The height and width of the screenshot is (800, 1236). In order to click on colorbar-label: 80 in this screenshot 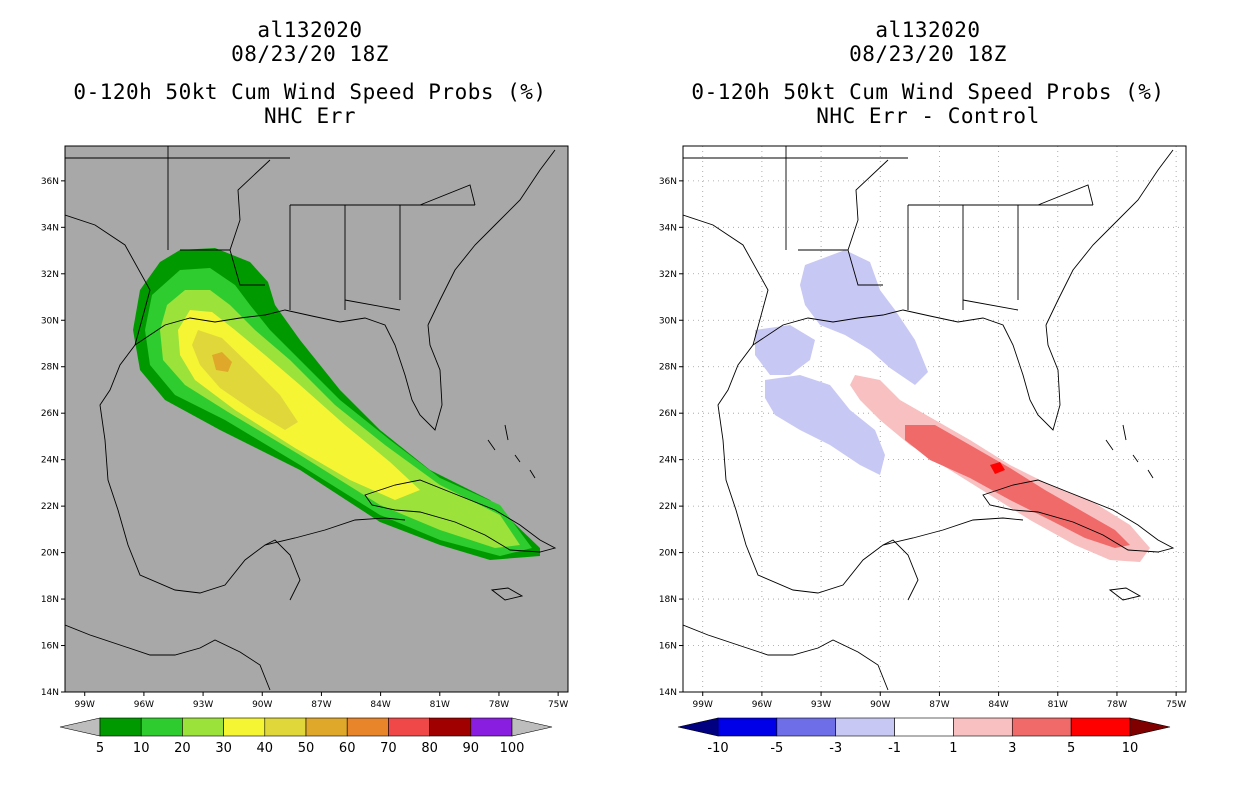, I will do `click(429, 748)`.